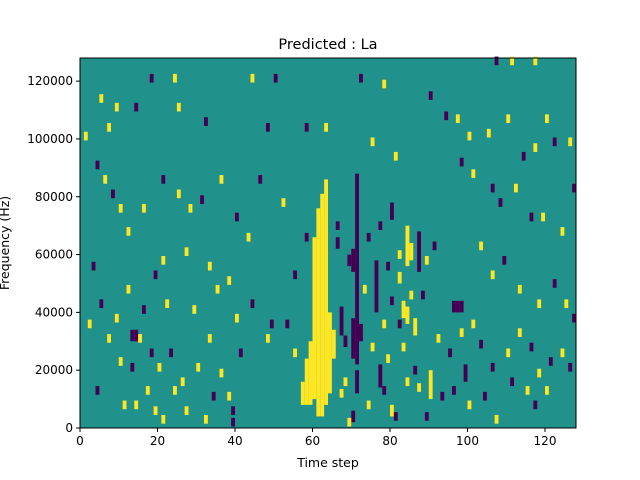 This screenshot has width=640, height=480. I want to click on x-tick-label: 20, so click(157, 441).